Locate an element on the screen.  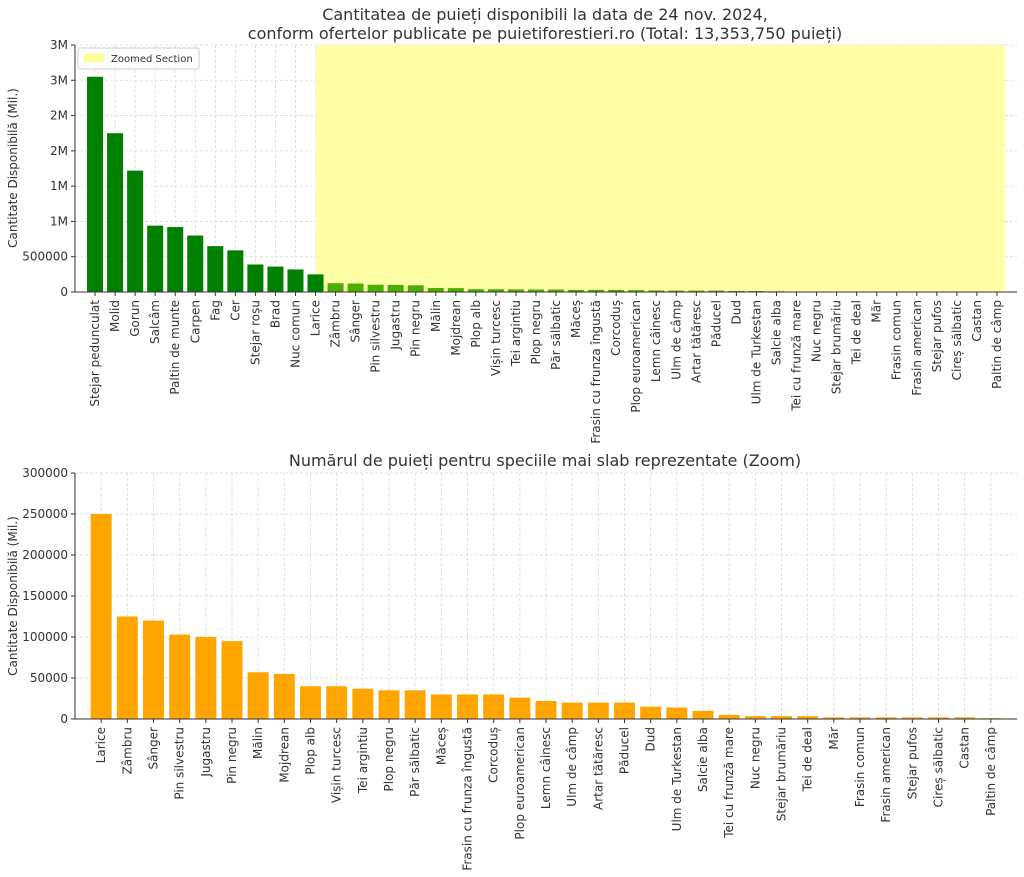
top-chart-xtick-label: Corcoduș is located at coordinates (616, 328).